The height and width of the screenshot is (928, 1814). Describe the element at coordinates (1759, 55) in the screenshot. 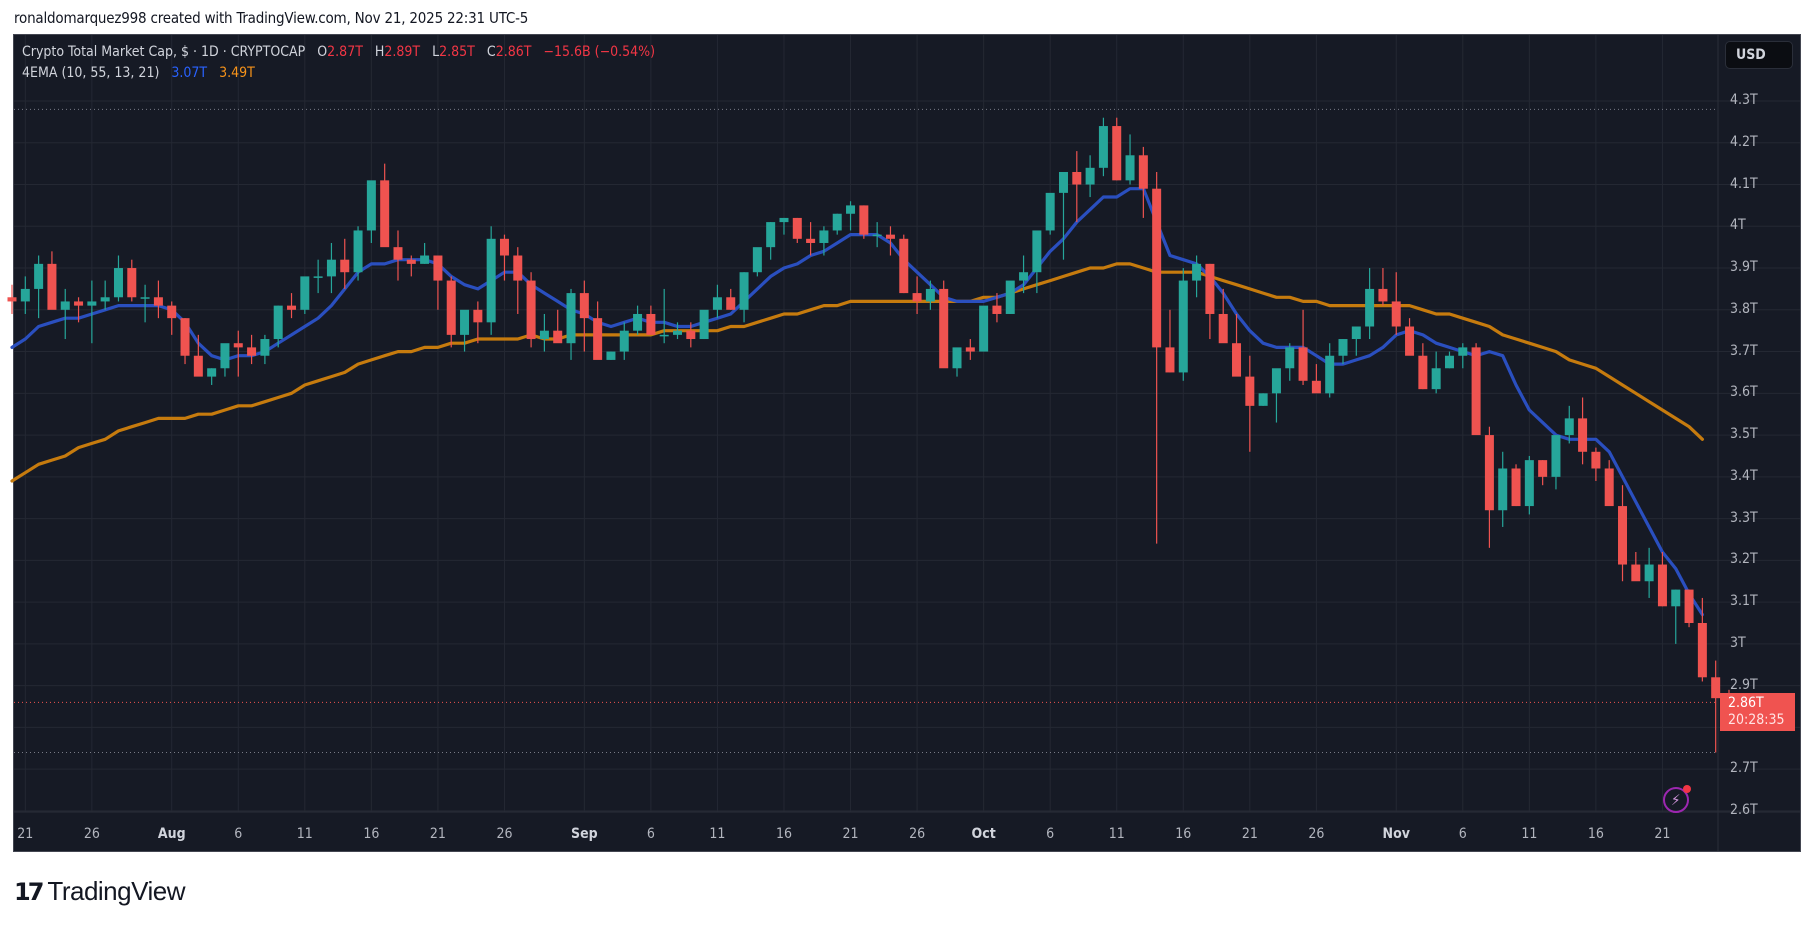

I see `currency-button: USD` at that location.